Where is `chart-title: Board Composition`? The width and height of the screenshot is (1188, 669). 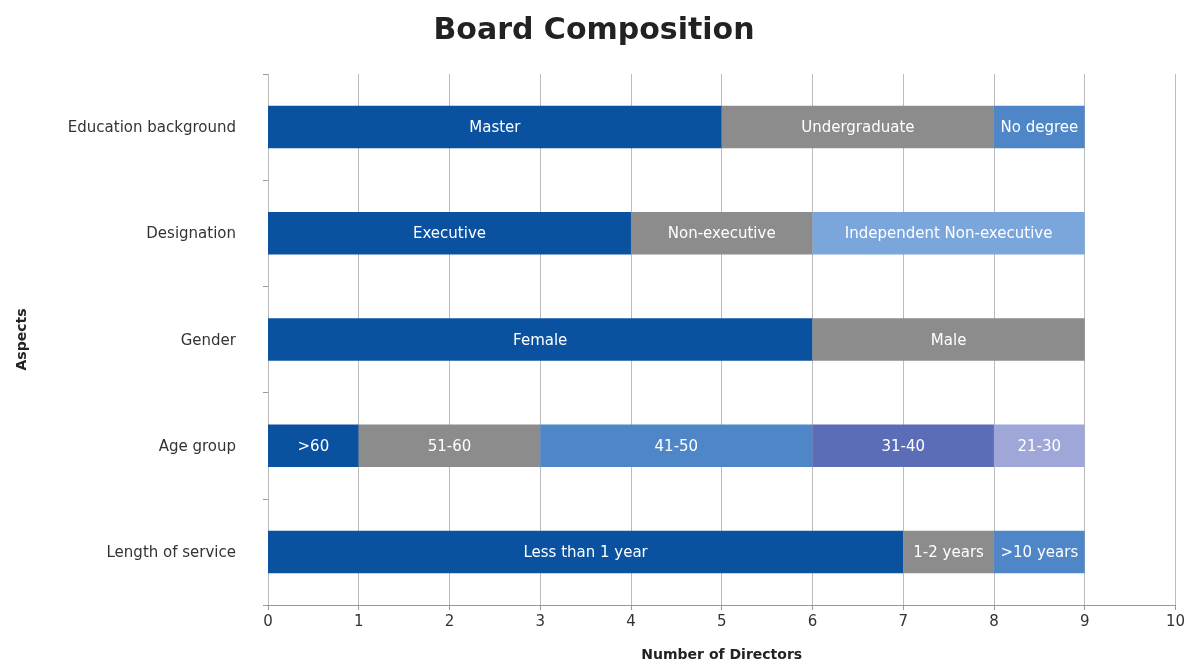 chart-title: Board Composition is located at coordinates (594, 28).